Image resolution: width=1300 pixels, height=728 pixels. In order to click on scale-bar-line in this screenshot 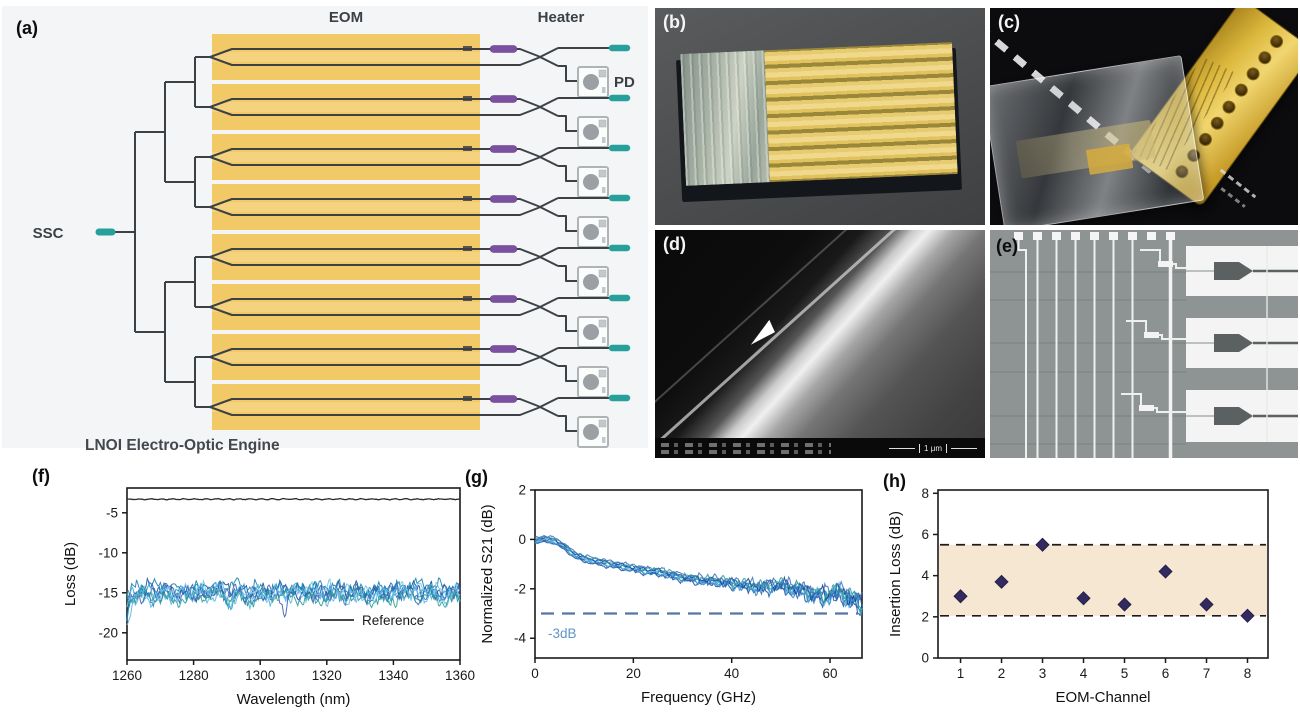, I will do `click(902, 448)`.